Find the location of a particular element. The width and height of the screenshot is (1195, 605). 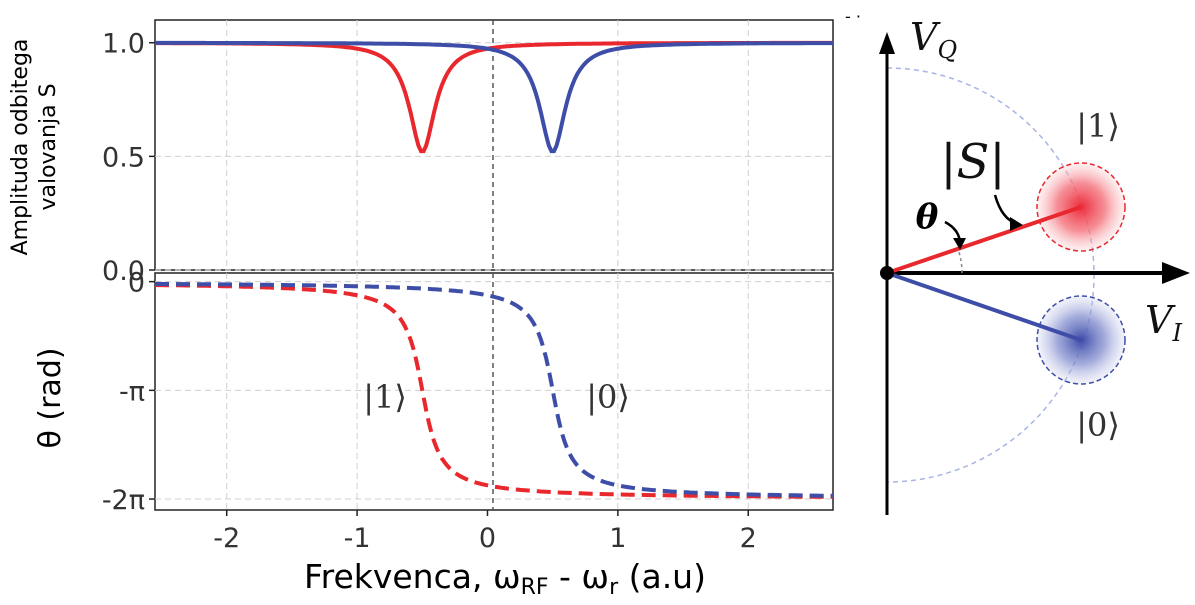

amplitude-ytick-label: 0.0 is located at coordinates (123, 271).